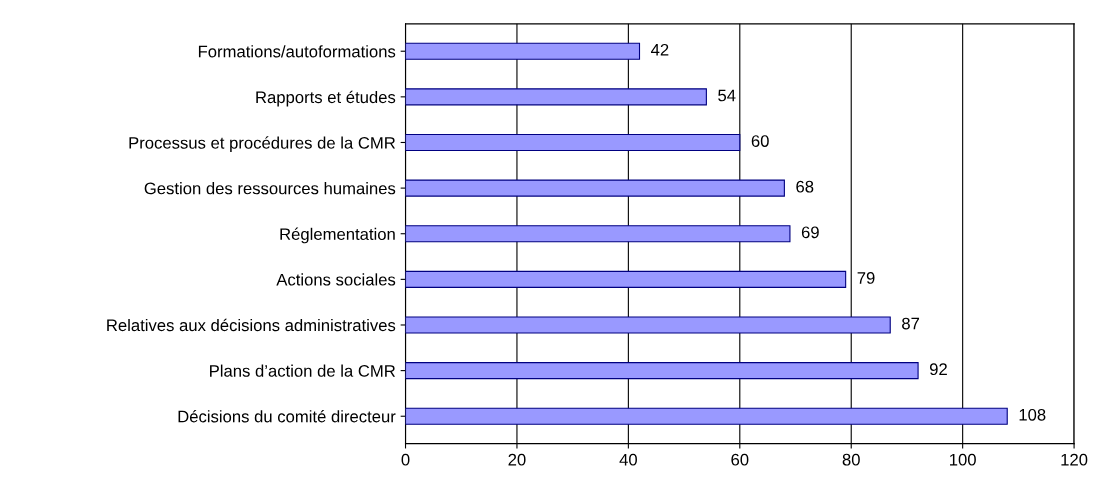 Image resolution: width=1096 pixels, height=477 pixels. What do you see at coordinates (517, 459) in the screenshot?
I see `x-tick-label: 20` at bounding box center [517, 459].